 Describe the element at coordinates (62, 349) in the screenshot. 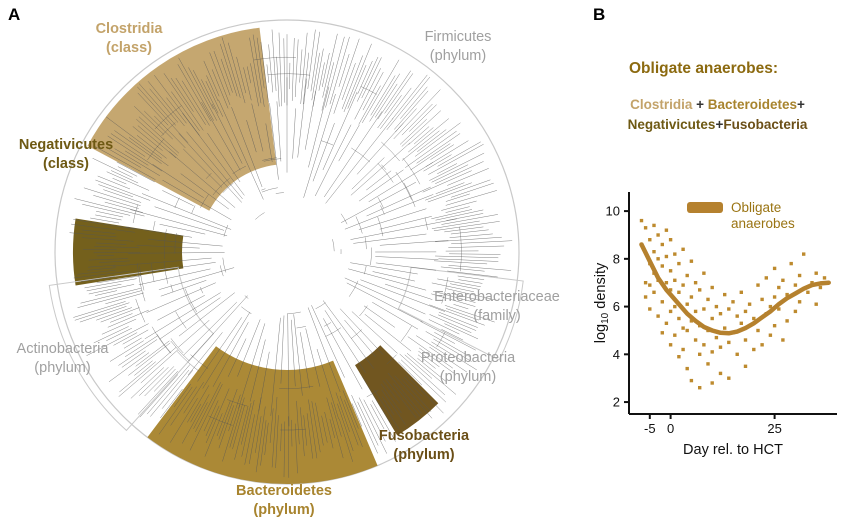

I see `clade-name: Actinobacteria` at that location.